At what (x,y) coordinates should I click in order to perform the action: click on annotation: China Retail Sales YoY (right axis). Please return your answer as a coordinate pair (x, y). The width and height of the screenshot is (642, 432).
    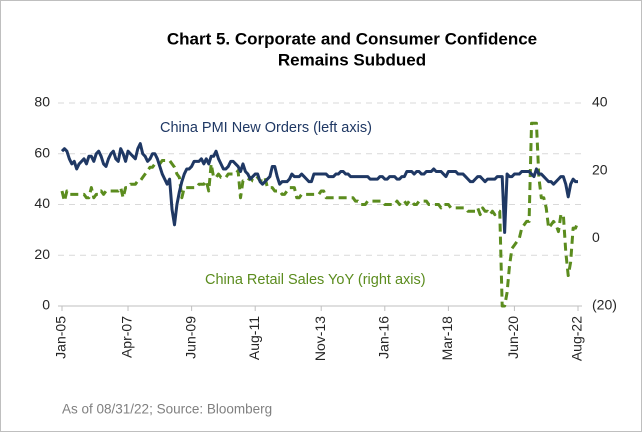
    Looking at the image, I should click on (315, 280).